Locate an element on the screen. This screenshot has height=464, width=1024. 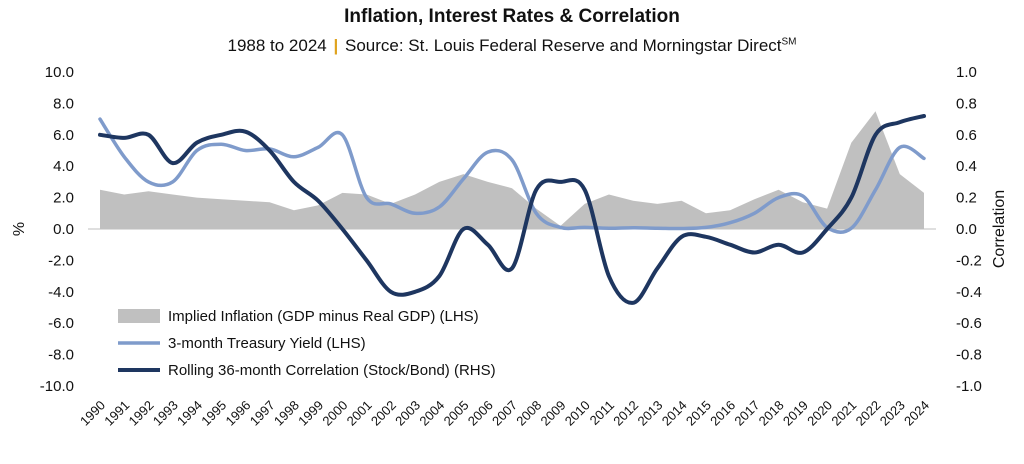
x-tick-label: 1995 is located at coordinates (213, 413).